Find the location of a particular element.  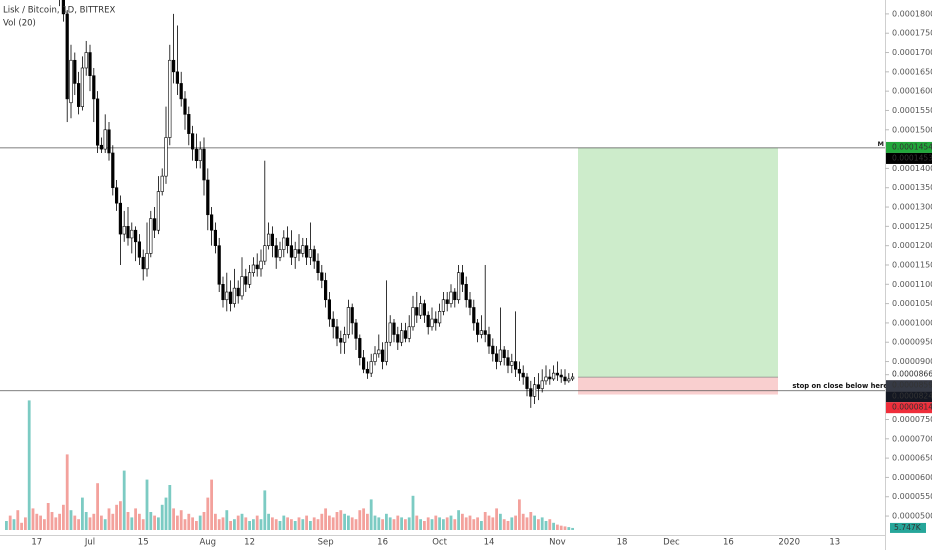

y-tick-label: 0.00012500 is located at coordinates (912, 226).